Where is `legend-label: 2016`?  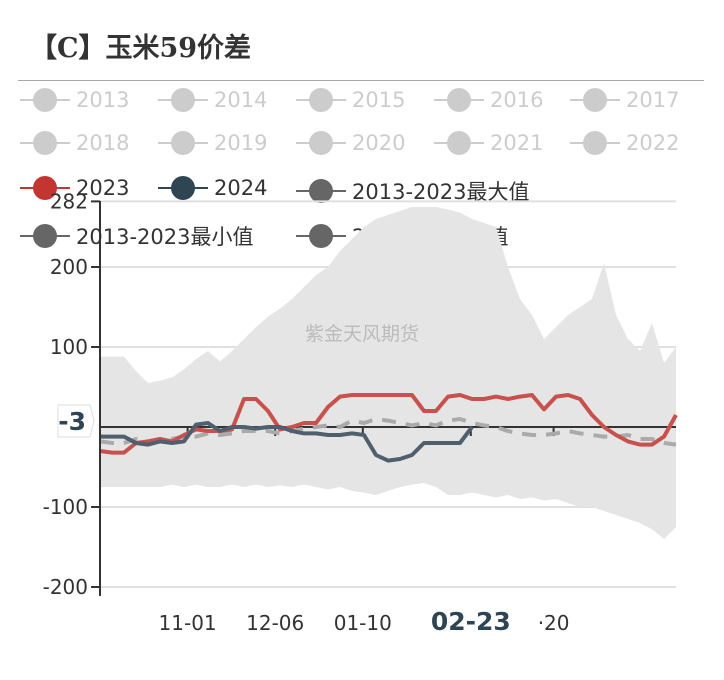 legend-label: 2016 is located at coordinates (517, 100).